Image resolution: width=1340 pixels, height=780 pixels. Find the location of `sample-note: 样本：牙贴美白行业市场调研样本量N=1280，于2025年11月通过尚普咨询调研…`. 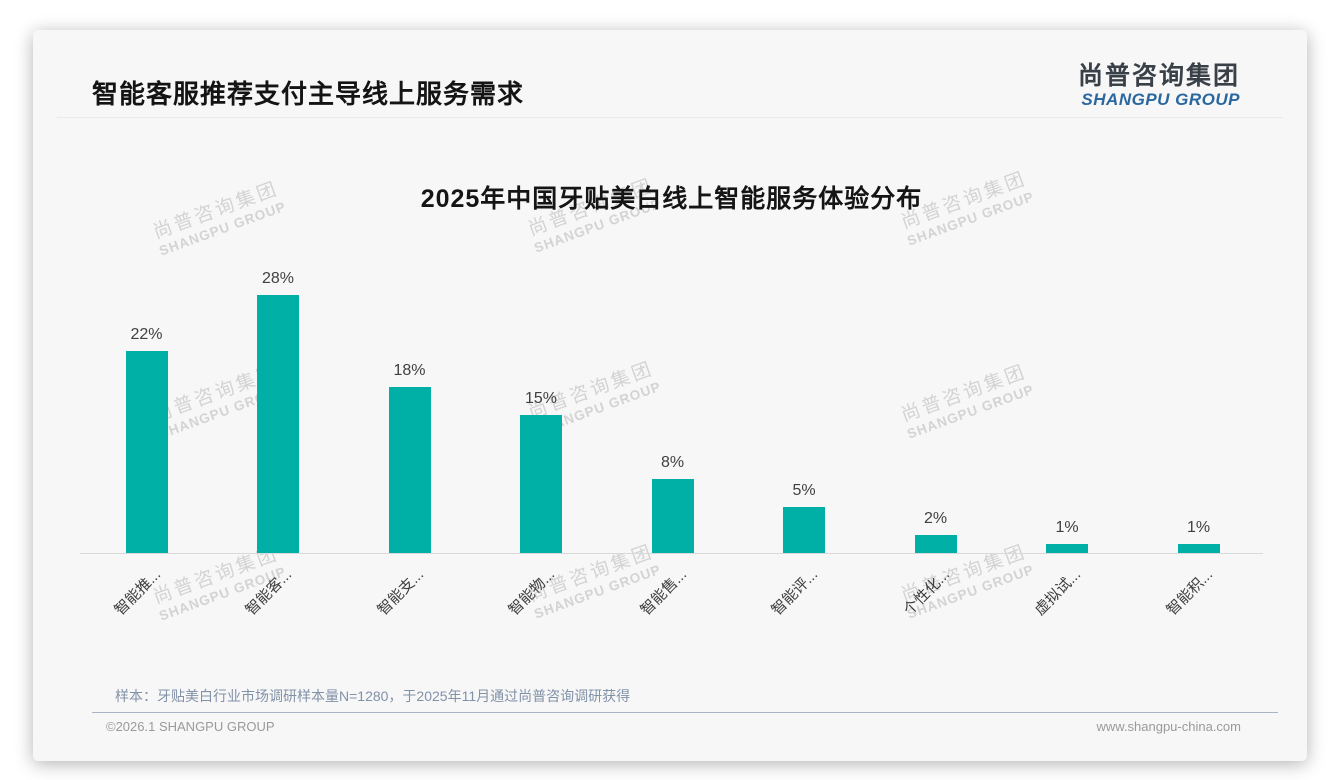

sample-note: 样本：牙贴美白行业市场调研样本量N=1280，于2025年11月通过尚普咨询调研… is located at coordinates (373, 696).